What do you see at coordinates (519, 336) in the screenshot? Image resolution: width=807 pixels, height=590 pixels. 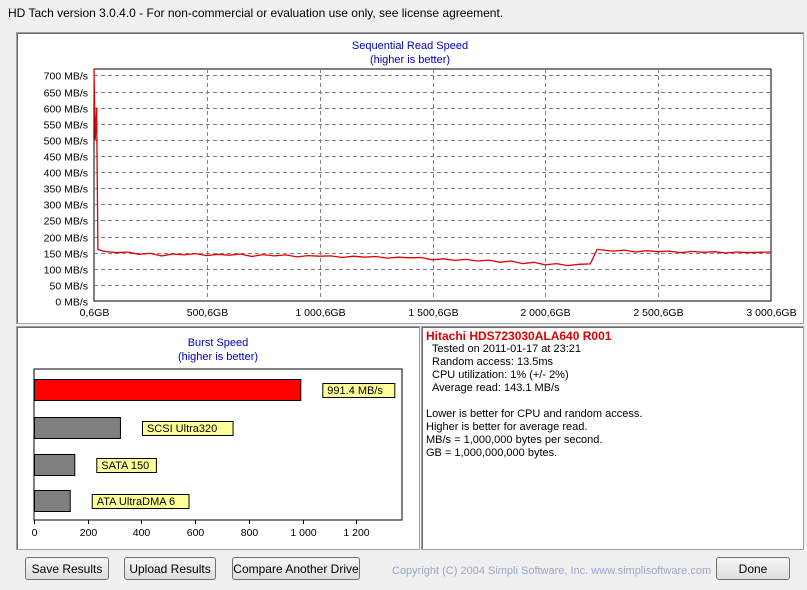 I see `drive-name: Hitachi HDS723030ALA640 R001` at bounding box center [519, 336].